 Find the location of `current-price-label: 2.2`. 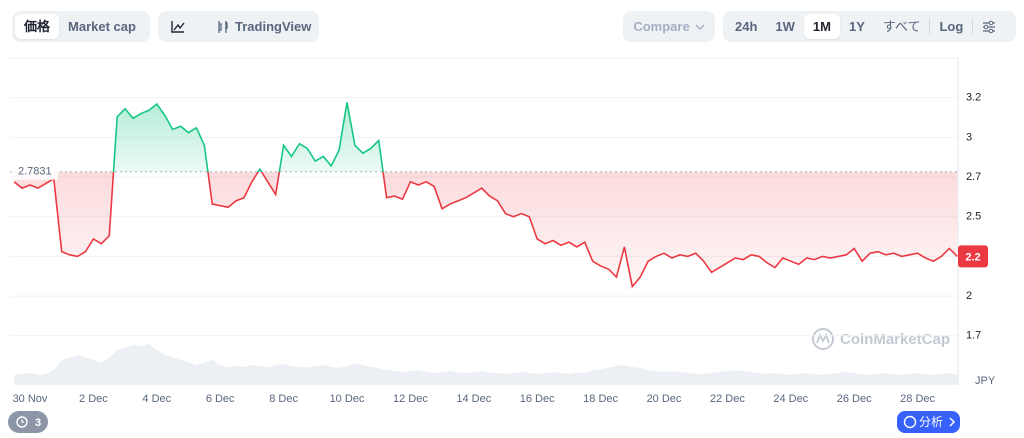

current-price-label: 2.2 is located at coordinates (972, 257).